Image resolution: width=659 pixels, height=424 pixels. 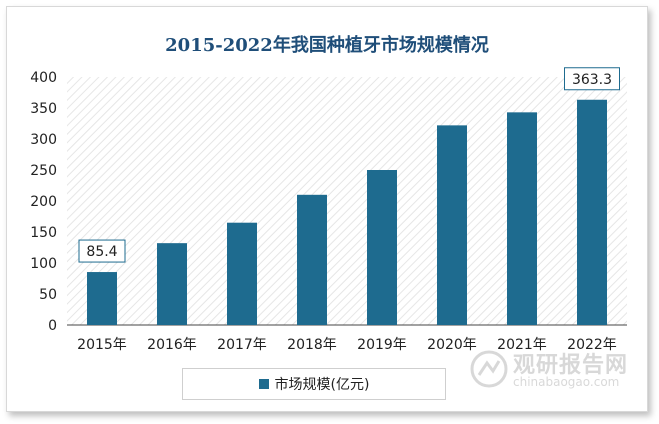 What do you see at coordinates (242, 345) in the screenshot?
I see `x-tick-label: 2017年` at bounding box center [242, 345].